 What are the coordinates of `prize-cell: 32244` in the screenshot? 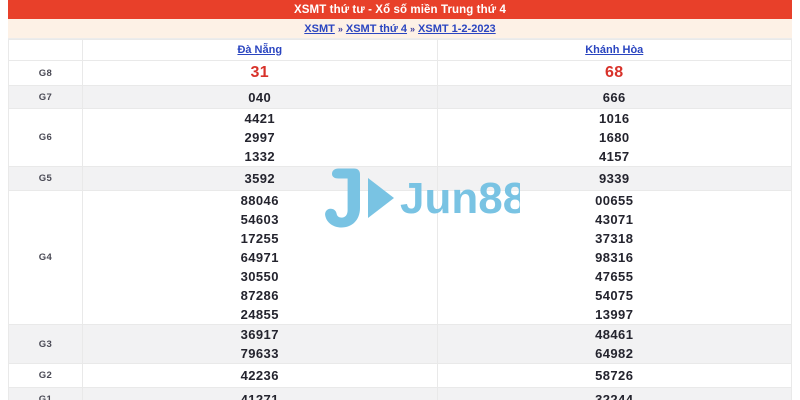 It's located at (614, 393).